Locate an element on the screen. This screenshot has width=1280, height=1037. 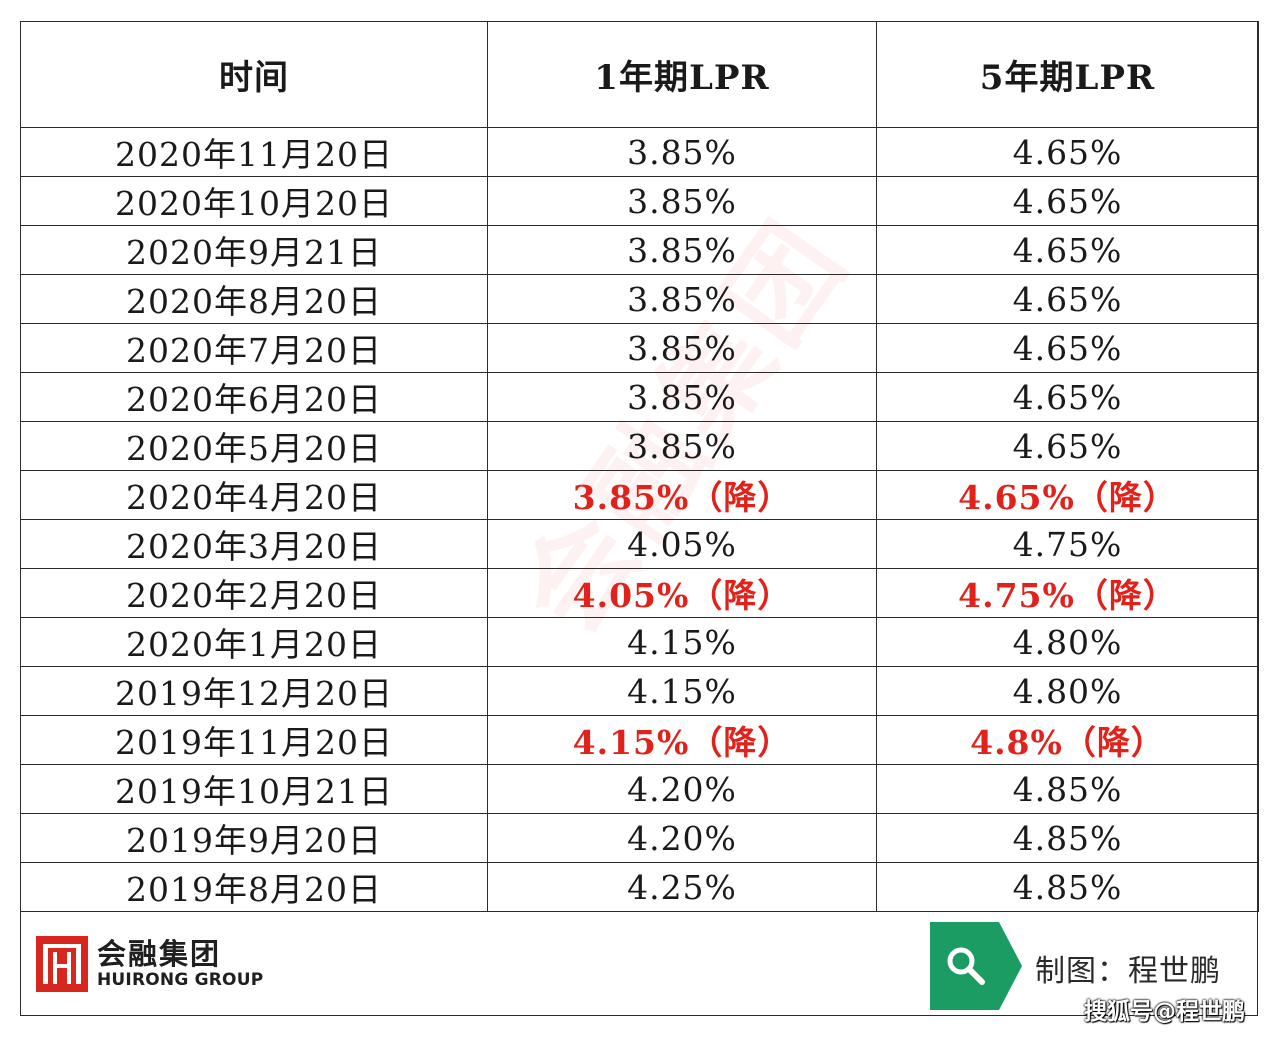
cell-lpr-1y: 4.25% is located at coordinates (682, 887).